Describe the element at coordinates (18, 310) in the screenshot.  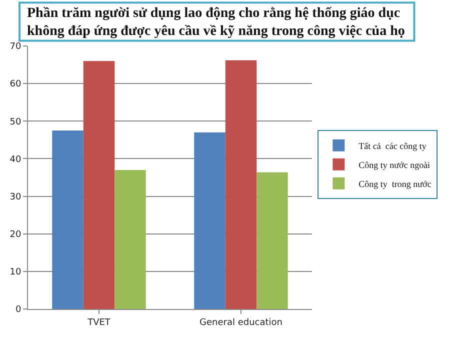
I see `y-tick-label: 0` at that location.